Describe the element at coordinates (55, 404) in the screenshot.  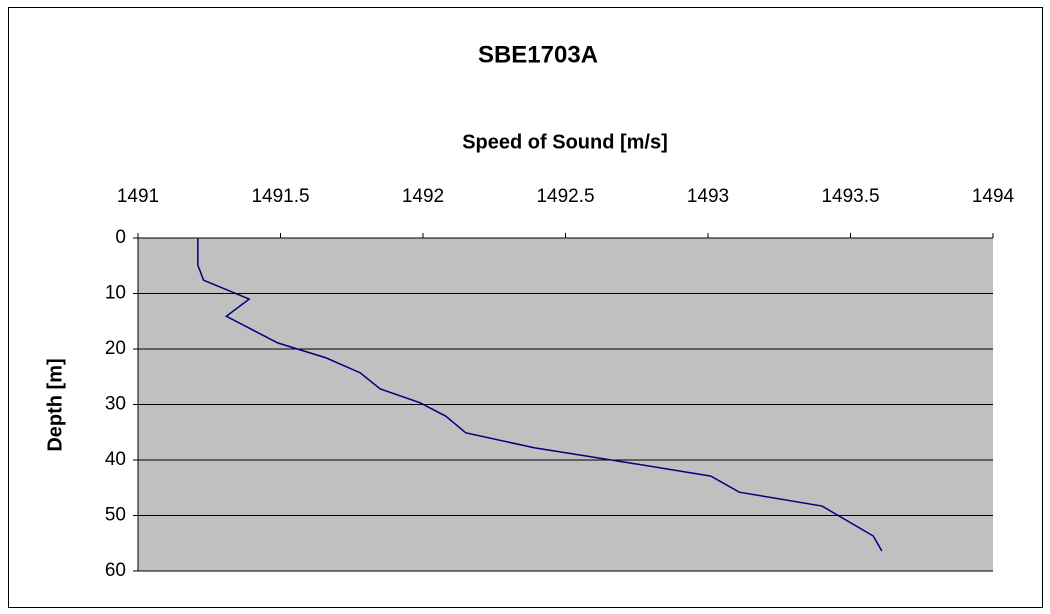
I see `y-axis-label: Depth [m]` at that location.